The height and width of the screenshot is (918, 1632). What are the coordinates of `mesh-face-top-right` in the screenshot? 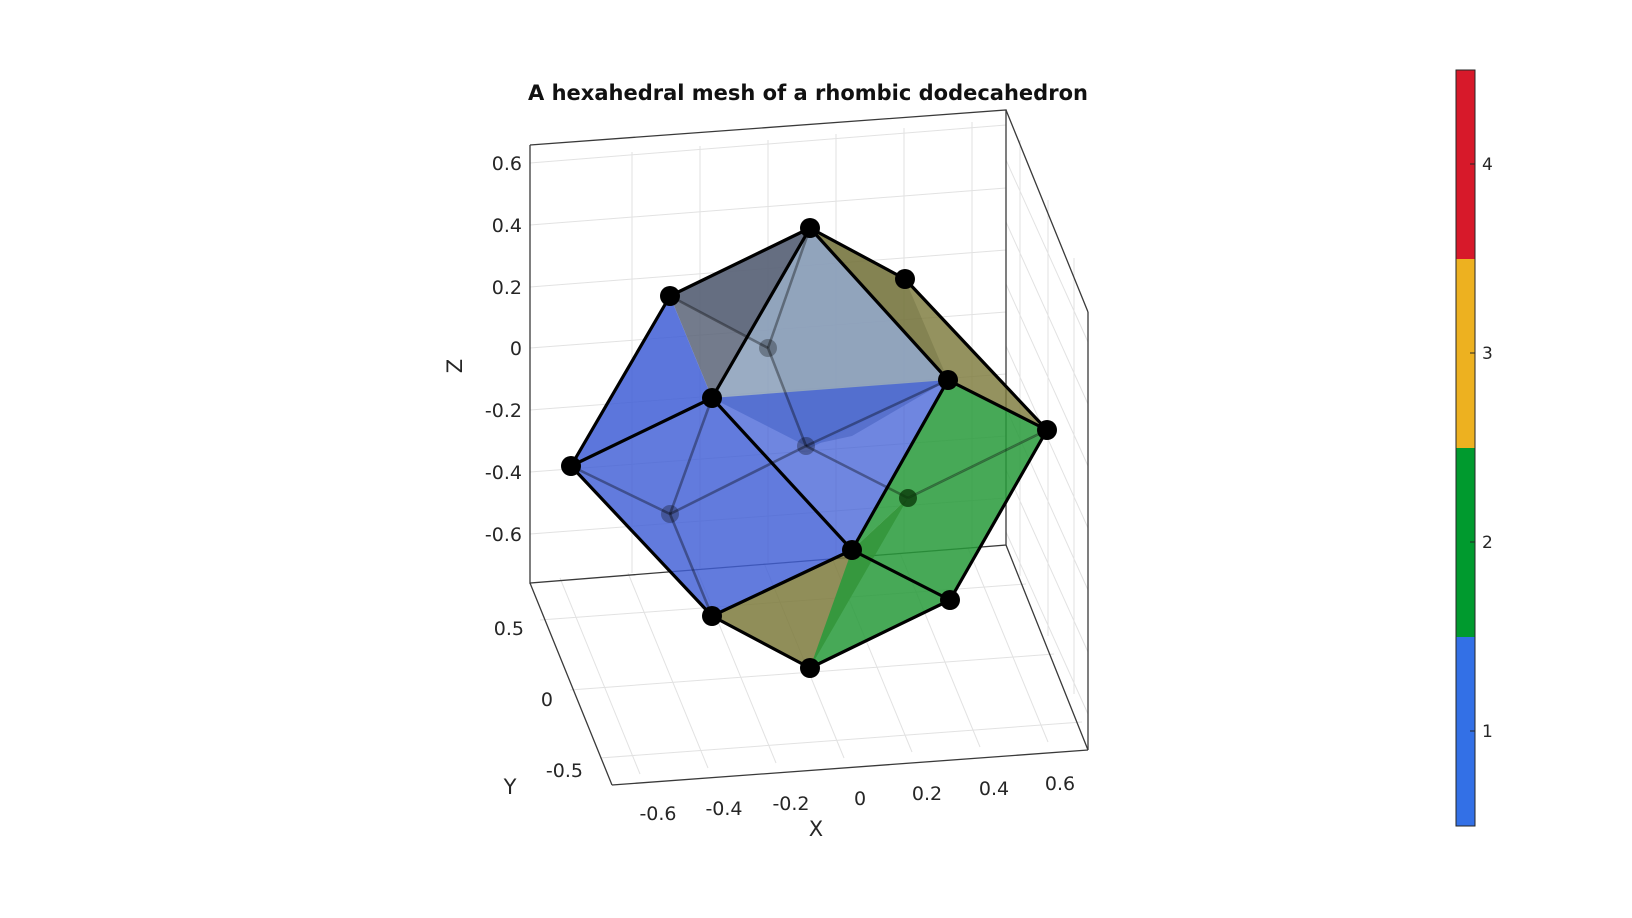 It's located at (928, 329).